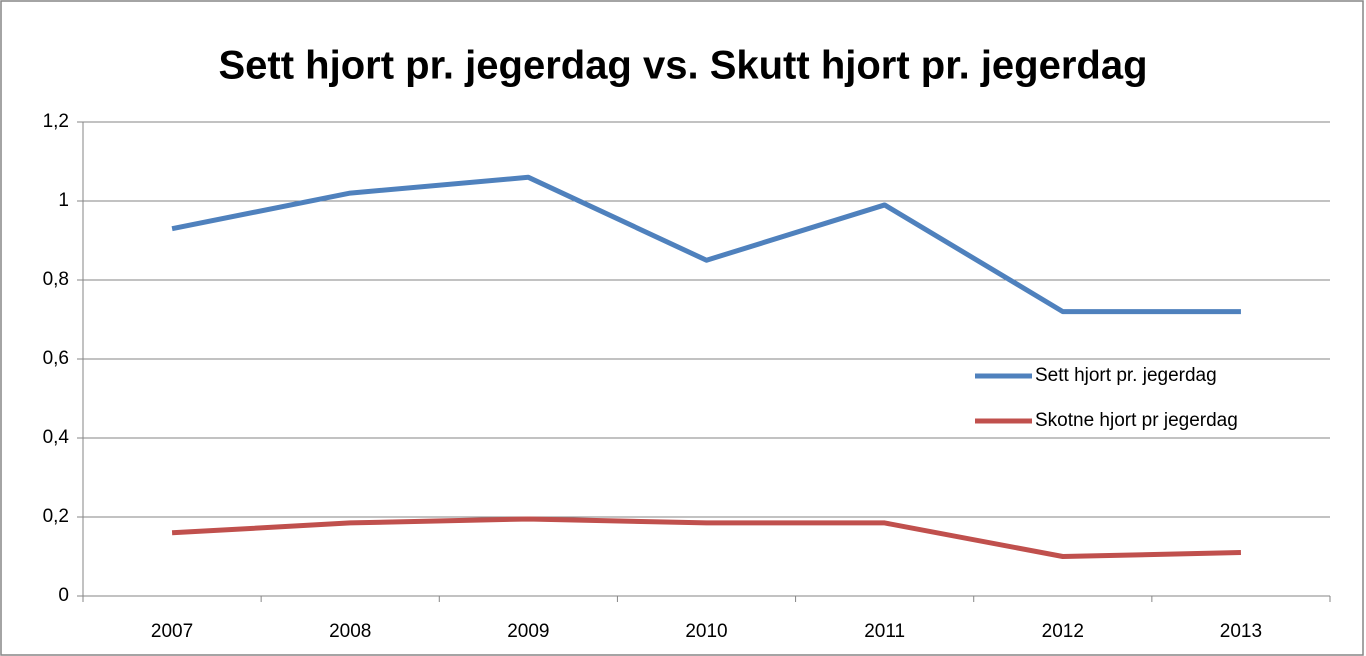 Image resolution: width=1366 pixels, height=656 pixels. Describe the element at coordinates (63, 200) in the screenshot. I see `y-tick-label: 1` at that location.